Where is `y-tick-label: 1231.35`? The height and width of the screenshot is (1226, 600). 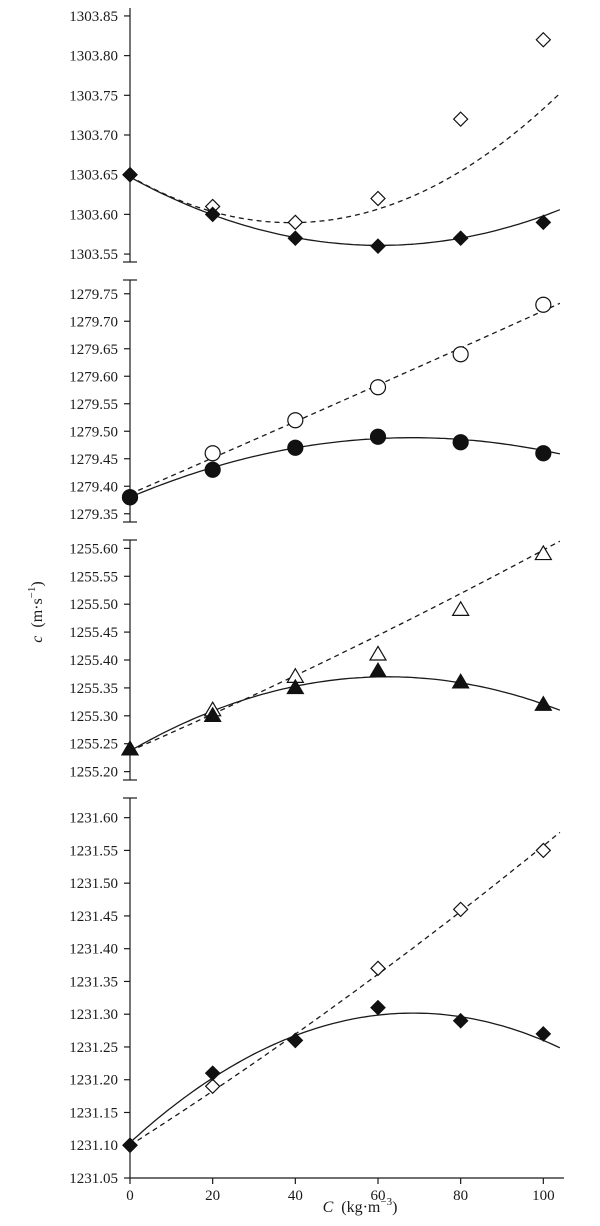
y-tick-label: 1231.35 is located at coordinates (93, 982).